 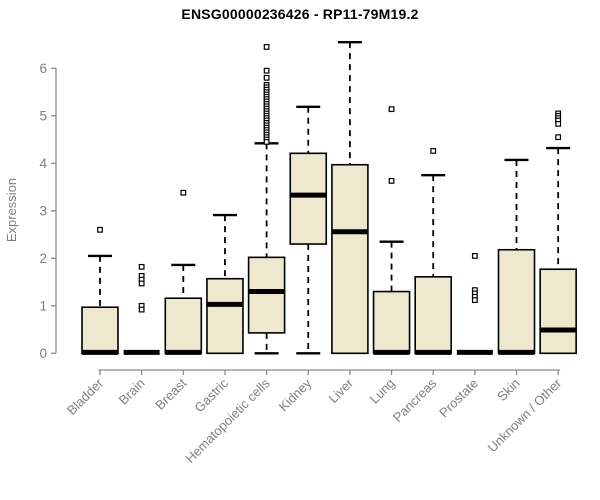 I want to click on x-axis-tick-label: Lung, so click(x=382, y=391).